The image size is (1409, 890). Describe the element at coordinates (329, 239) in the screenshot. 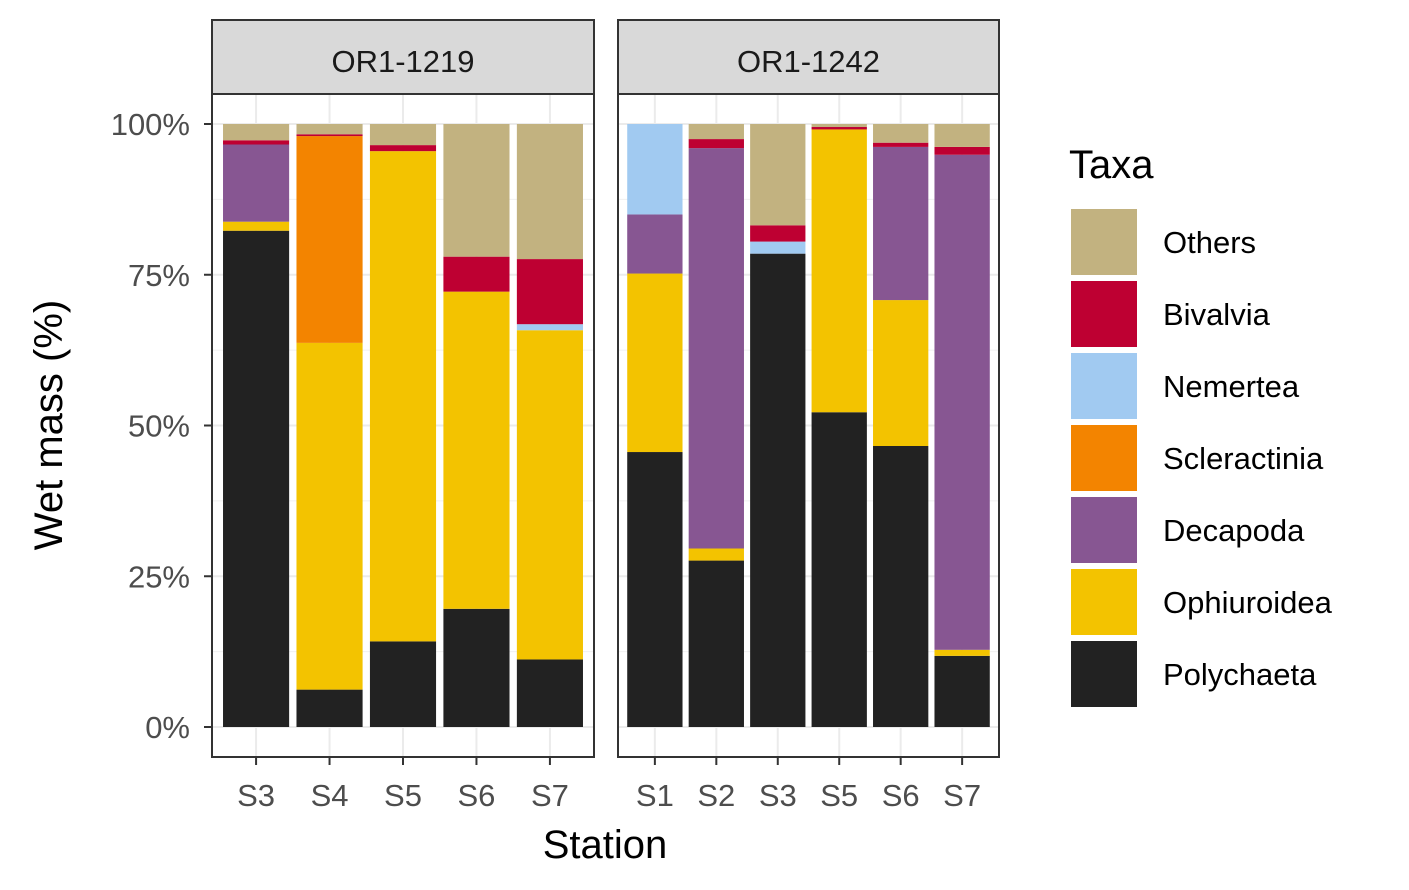

I see `bar-segment-scleractinia-s4` at that location.